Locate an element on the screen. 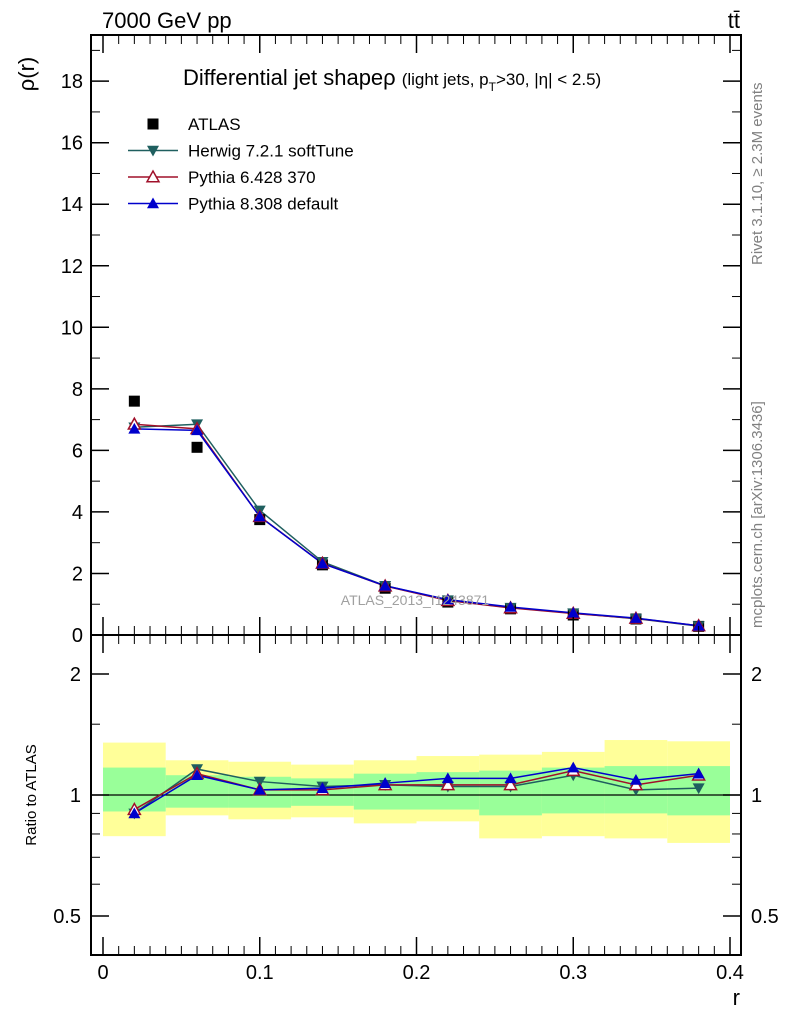  y-tick-label: 14 is located at coordinates (72, 205).